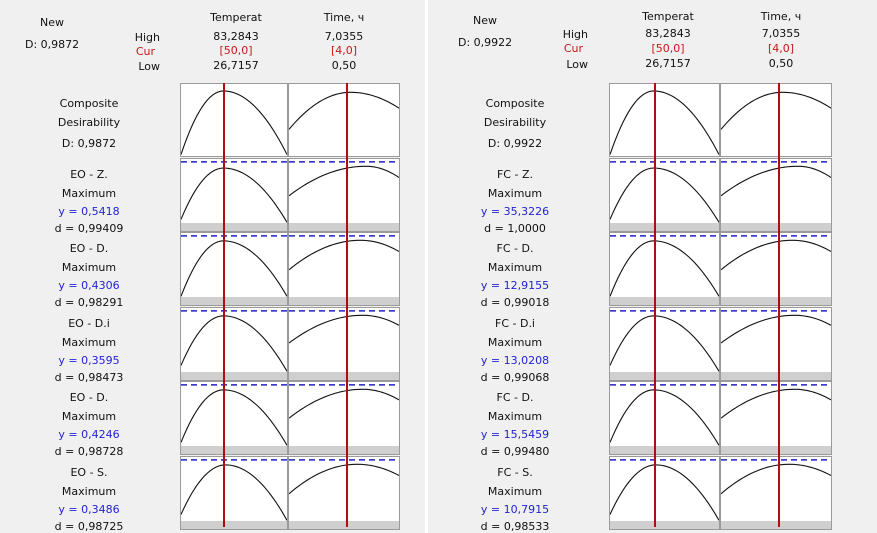 The image size is (877, 533). I want to click on response-predicted-value: y = 0,3486, so click(89, 509).